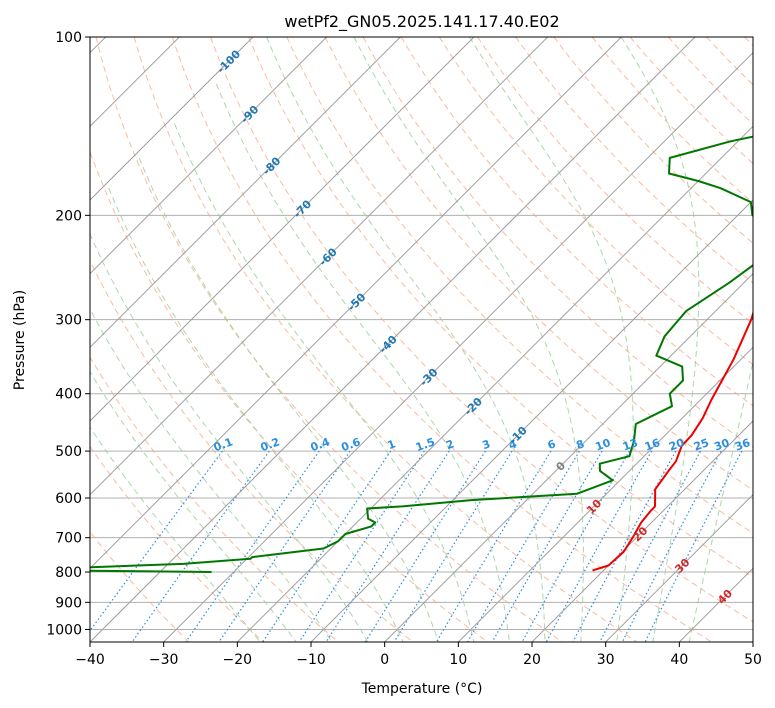 Image resolution: width=775 pixels, height=708 pixels. What do you see at coordinates (630, 444) in the screenshot?
I see `mixing-ratio-label: 13` at bounding box center [630, 444].